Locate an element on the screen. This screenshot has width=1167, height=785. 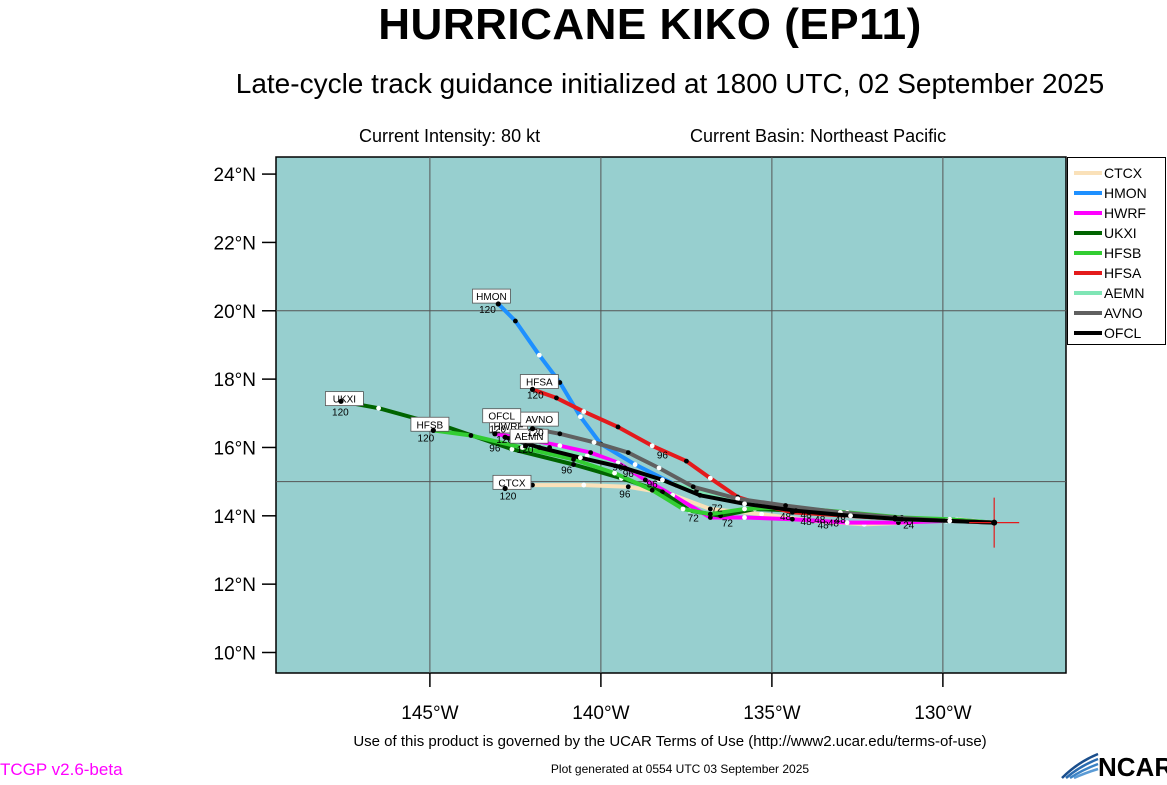
track-name-box-label: HMON is located at coordinates (491, 297).